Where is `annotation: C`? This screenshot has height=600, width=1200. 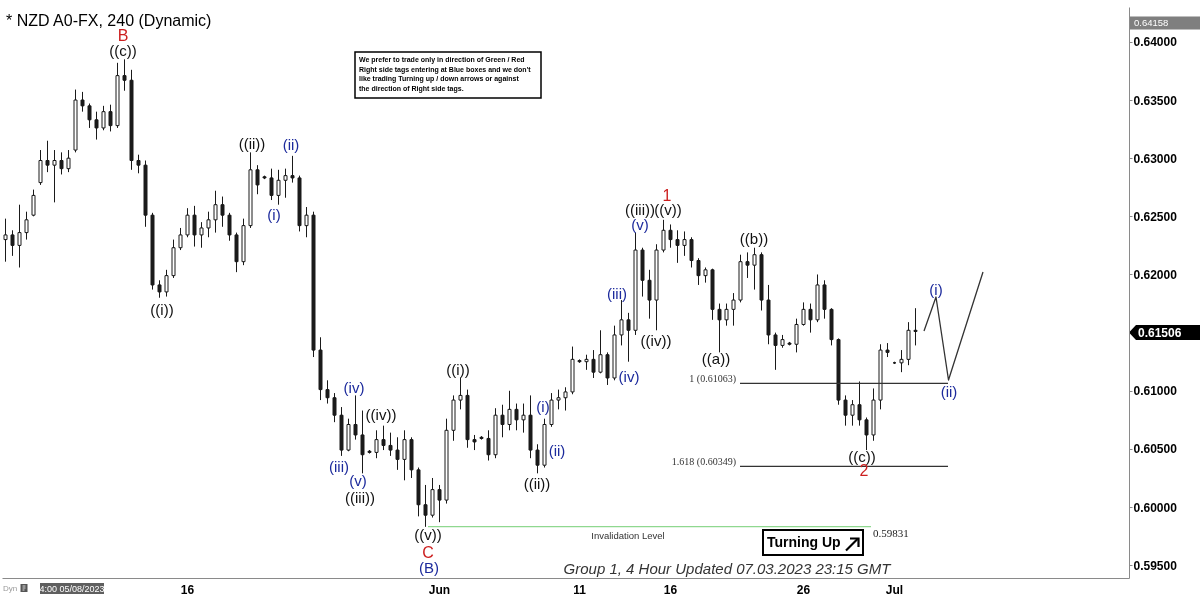 annotation: C is located at coordinates (428, 552).